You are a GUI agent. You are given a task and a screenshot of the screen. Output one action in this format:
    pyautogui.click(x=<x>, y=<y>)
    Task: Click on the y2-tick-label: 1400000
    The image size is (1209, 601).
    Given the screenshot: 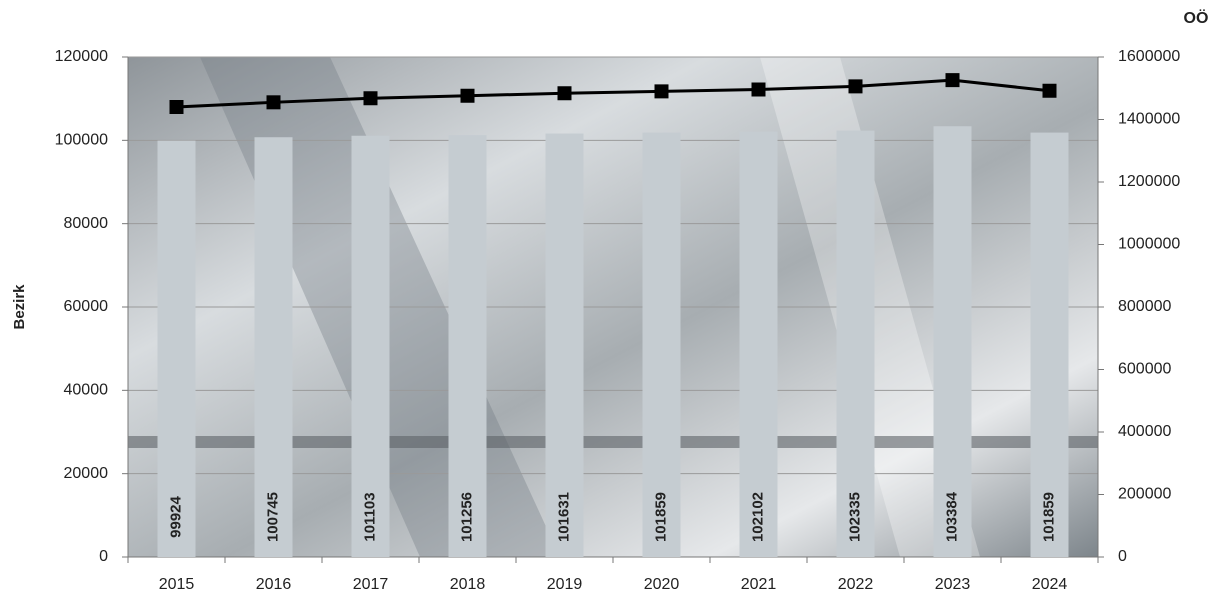 What is the action you would take?
    pyautogui.click(x=1149, y=119)
    